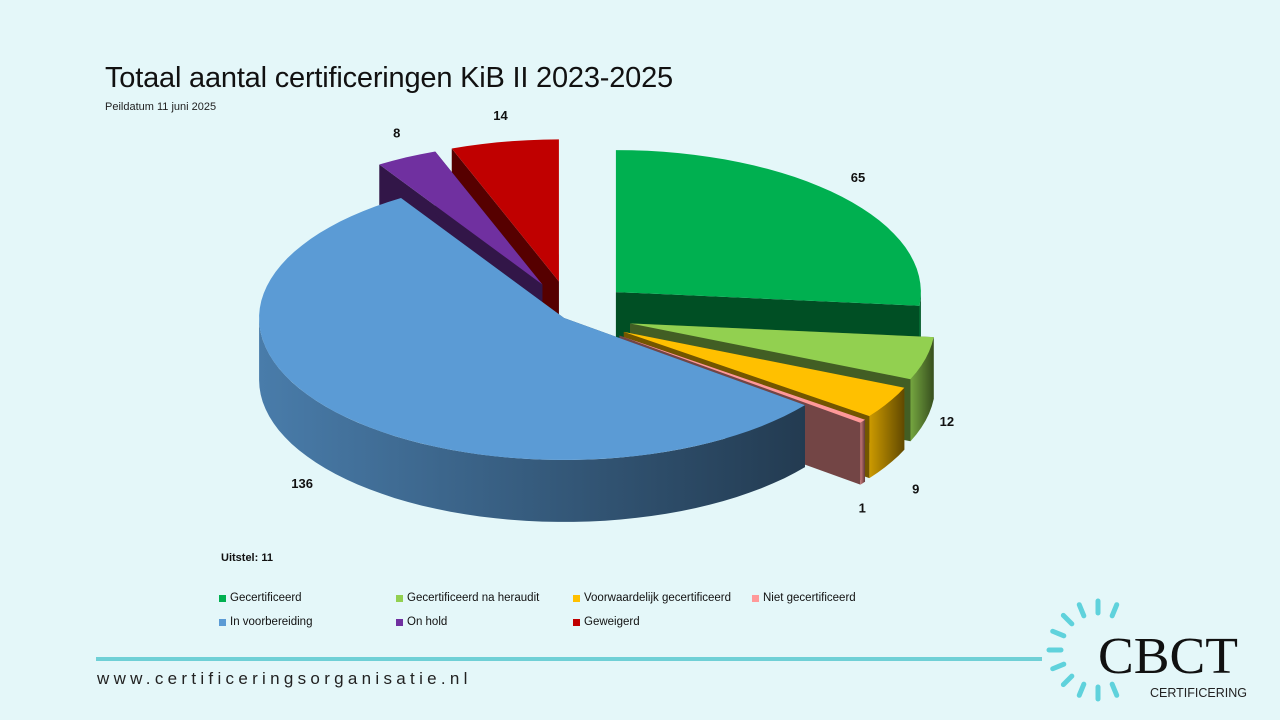  I want to click on legend-item-gecertificeerd: Gecertificeerd, so click(260, 598).